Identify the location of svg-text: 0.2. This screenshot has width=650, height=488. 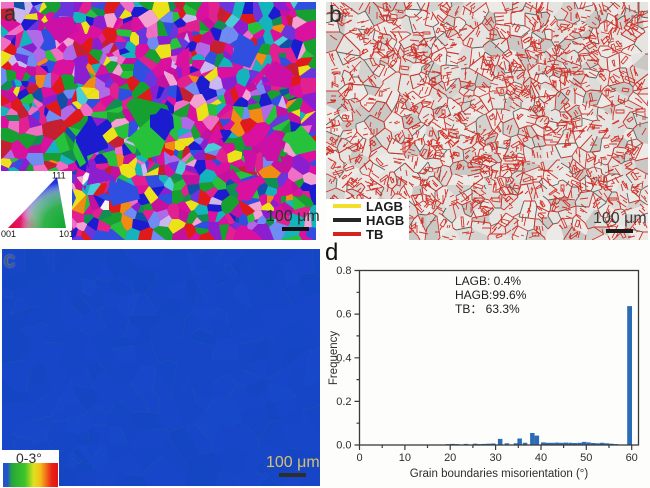
(343, 402).